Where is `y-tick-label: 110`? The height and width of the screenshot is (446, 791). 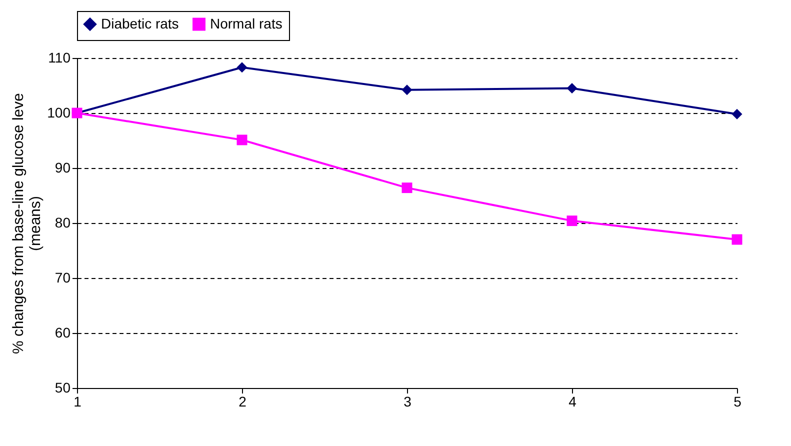
y-tick-label: 110 is located at coordinates (59, 58).